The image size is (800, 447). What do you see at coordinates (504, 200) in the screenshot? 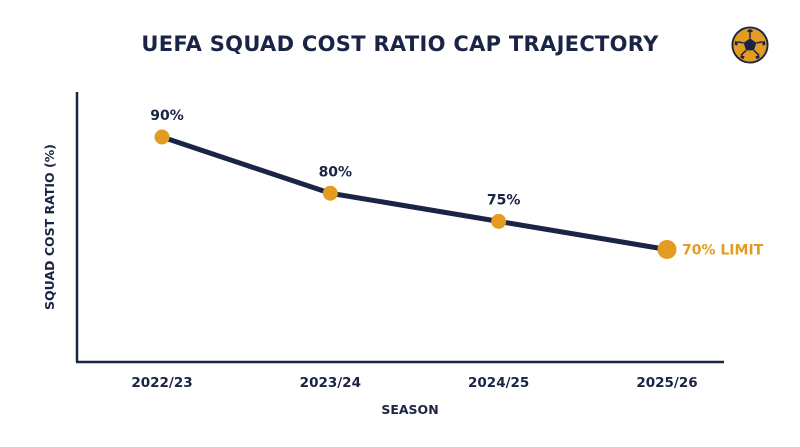
I see `data-label: 75%` at bounding box center [504, 200].